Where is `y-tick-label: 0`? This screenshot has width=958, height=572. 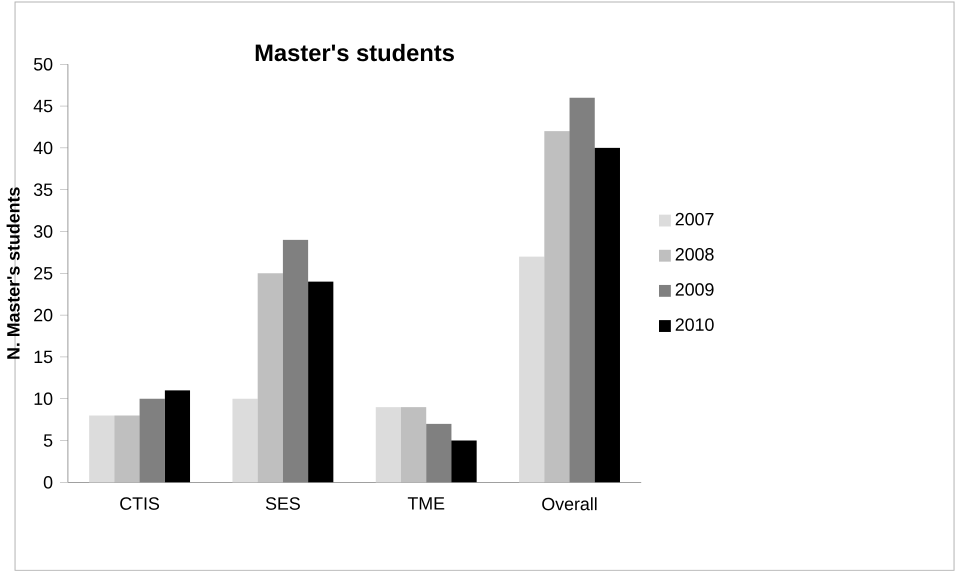
y-tick-label: 0 is located at coordinates (48, 482).